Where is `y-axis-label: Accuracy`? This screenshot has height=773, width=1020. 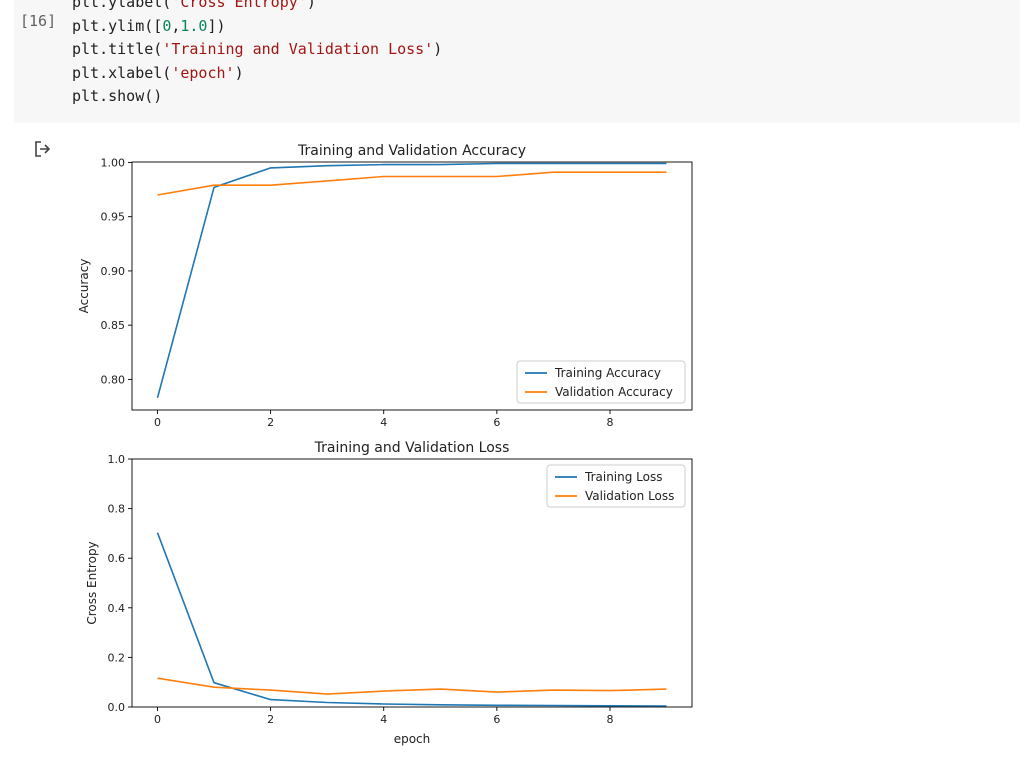 y-axis-label: Accuracy is located at coordinates (84, 286).